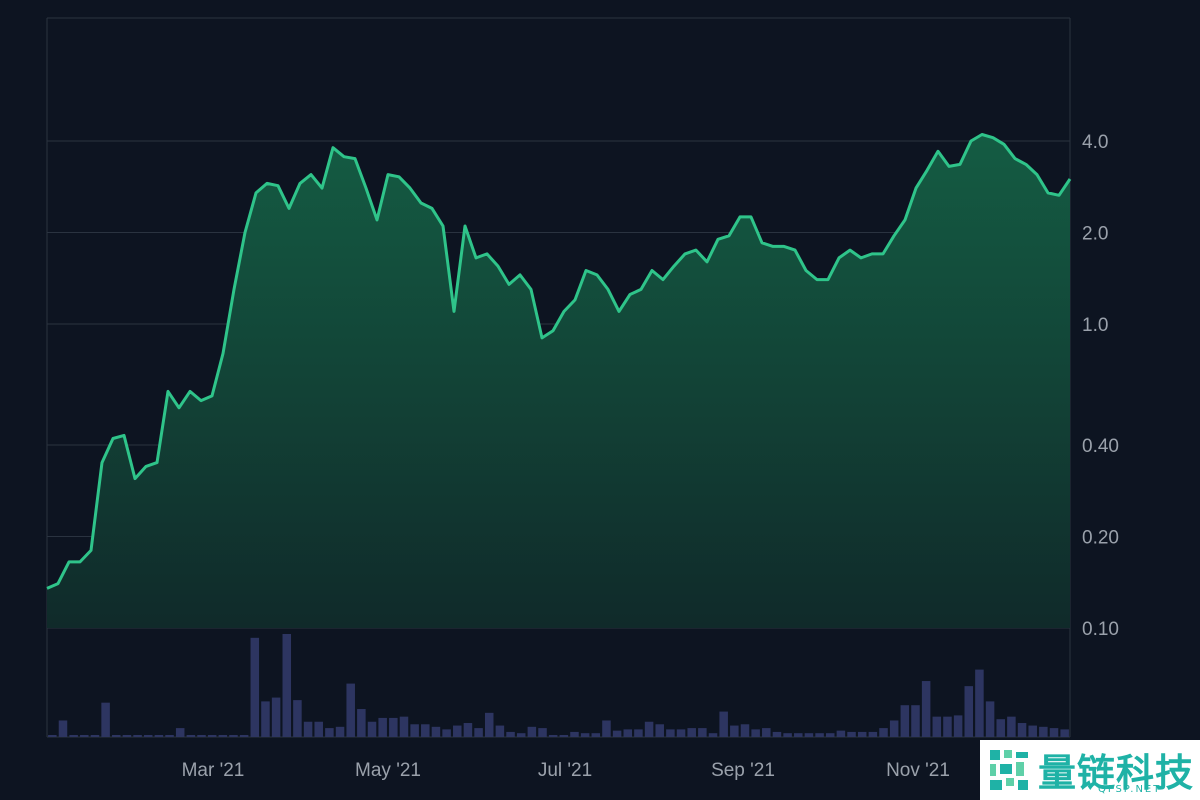 The image size is (1200, 800). Describe the element at coordinates (1100, 537) in the screenshot. I see `y-tick-label: 0.20` at that location.